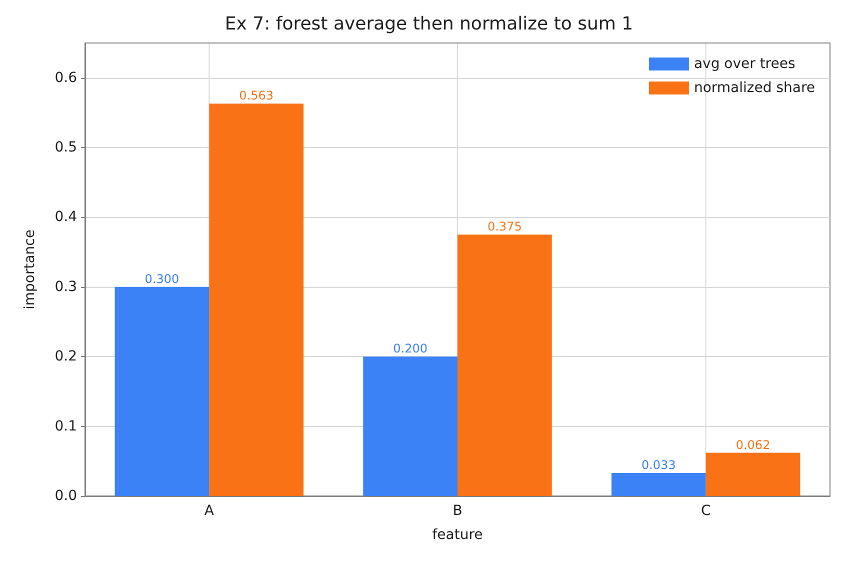 This screenshot has width=858, height=569. What do you see at coordinates (457, 535) in the screenshot?
I see `x-axis-title: feature` at bounding box center [457, 535].